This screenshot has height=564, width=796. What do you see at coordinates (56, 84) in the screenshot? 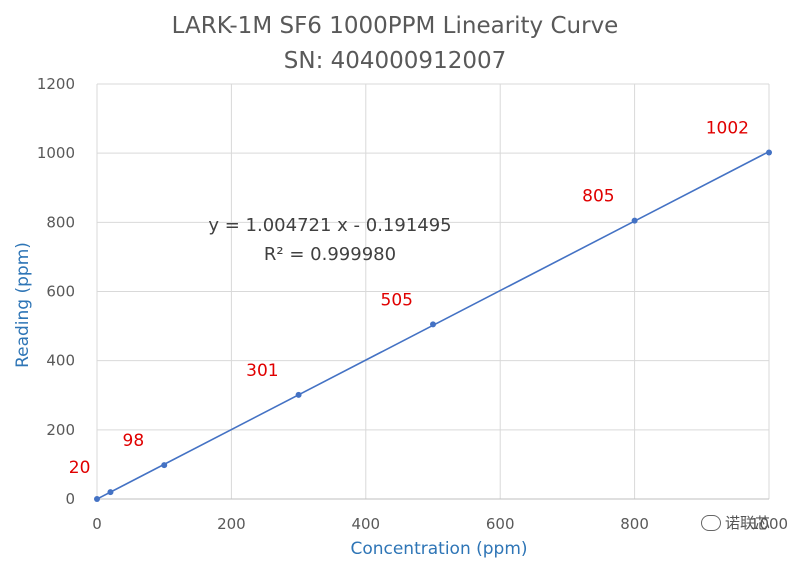
I see `y-tick-label: 1200` at bounding box center [56, 84].